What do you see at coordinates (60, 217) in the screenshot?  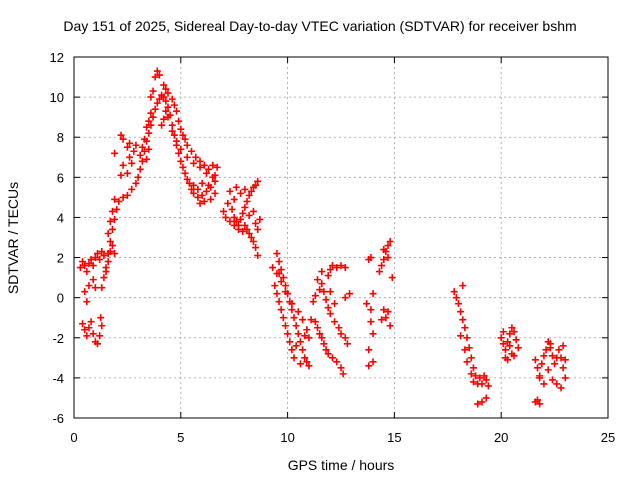 I see `y-tick-label: 4` at bounding box center [60, 217].